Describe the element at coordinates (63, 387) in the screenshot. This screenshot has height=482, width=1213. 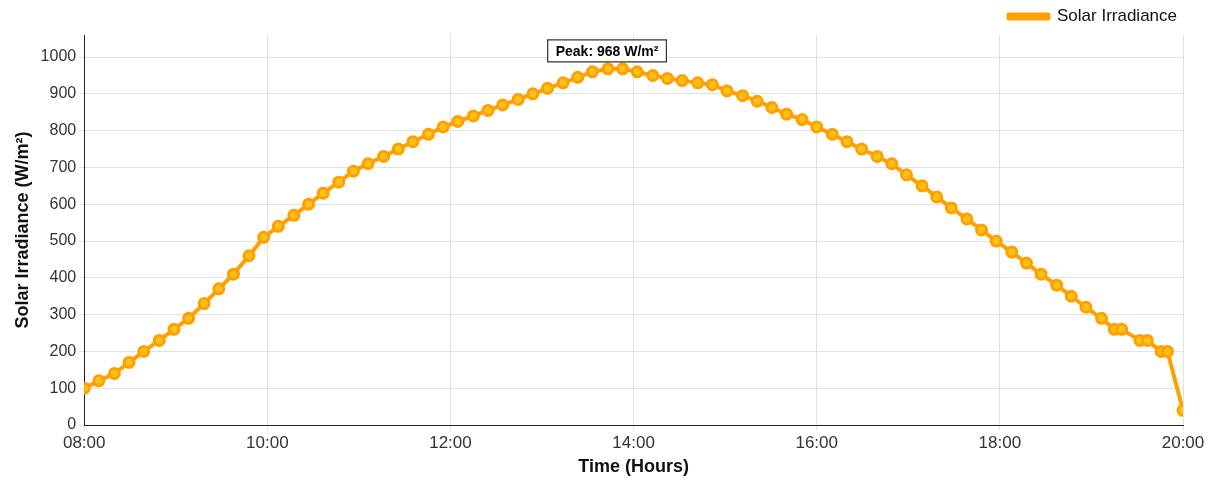
I see `y-tick-label: 100` at that location.